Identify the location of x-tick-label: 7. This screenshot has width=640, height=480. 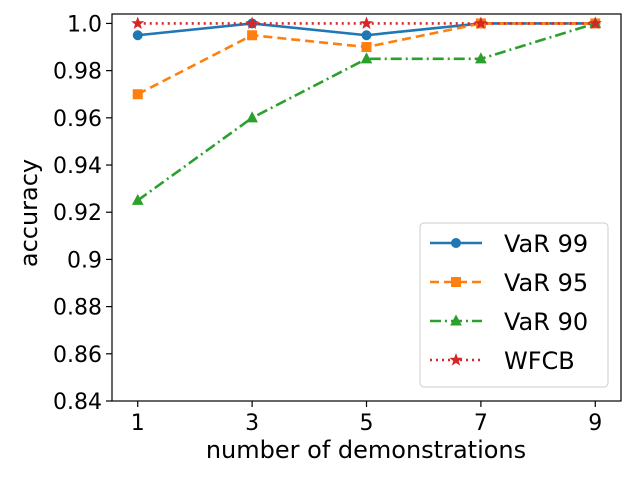
(481, 423).